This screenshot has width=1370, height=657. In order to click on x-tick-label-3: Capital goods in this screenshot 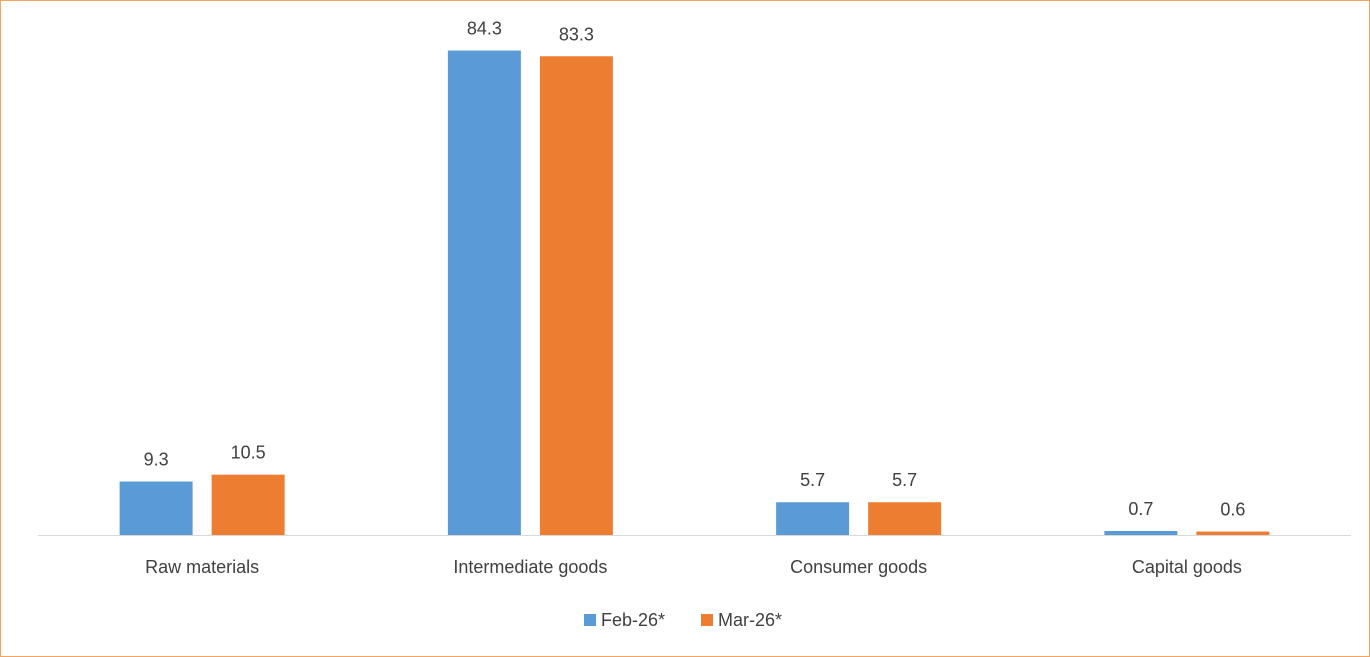, I will do `click(1187, 567)`.